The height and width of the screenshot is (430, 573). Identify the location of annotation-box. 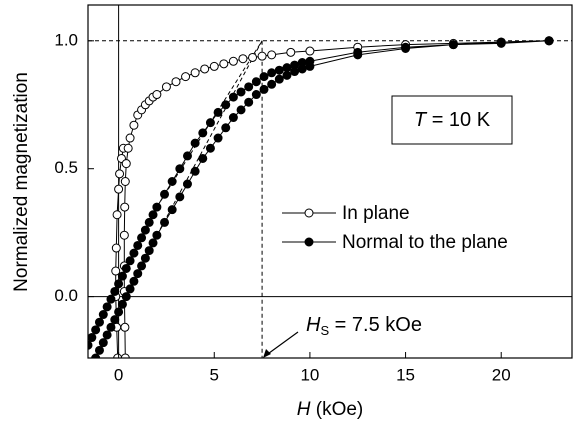
(452, 120).